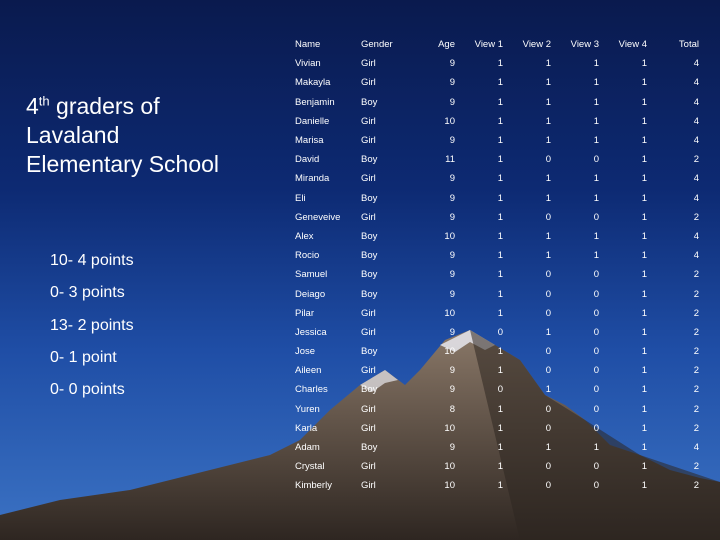 This screenshot has height=540, width=720. I want to click on cell-name: Kimberly, so click(313, 486).